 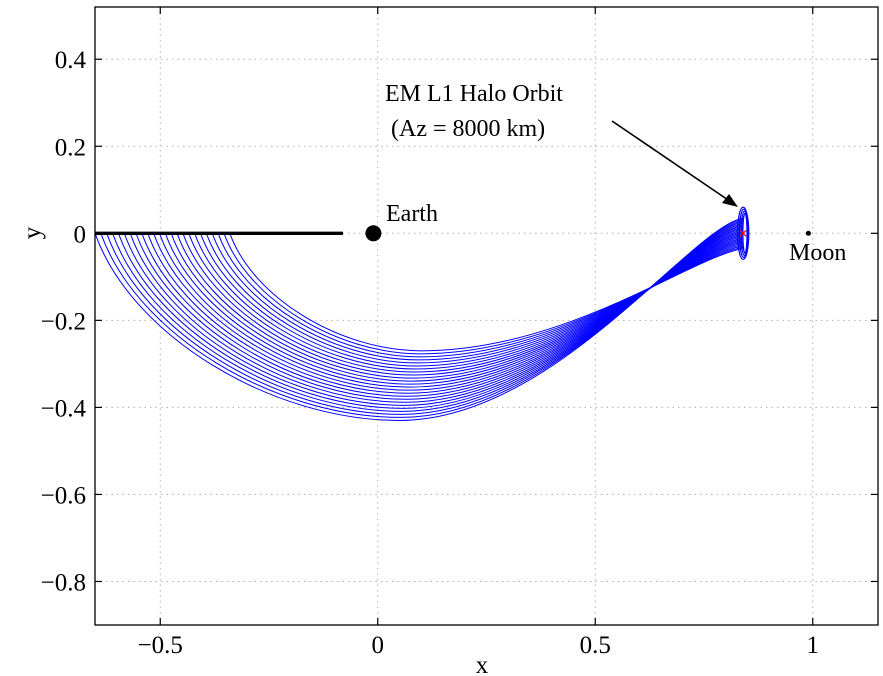 I want to click on moon-marker, so click(x=808, y=233).